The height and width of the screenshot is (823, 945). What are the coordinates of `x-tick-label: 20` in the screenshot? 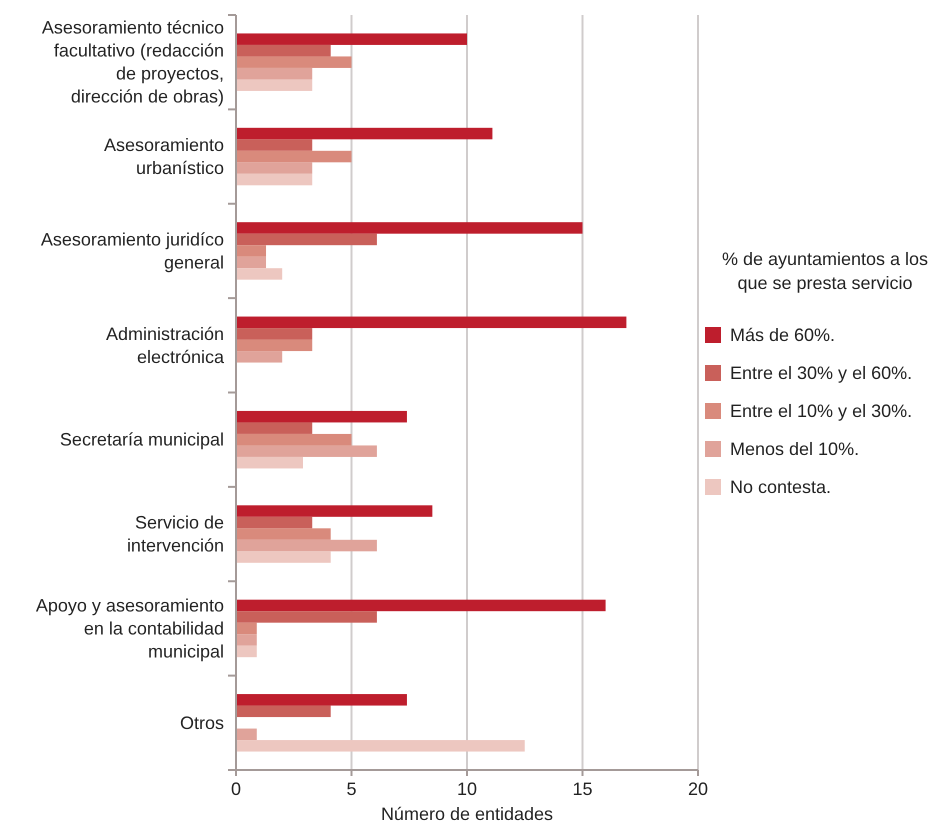 It's located at (698, 789).